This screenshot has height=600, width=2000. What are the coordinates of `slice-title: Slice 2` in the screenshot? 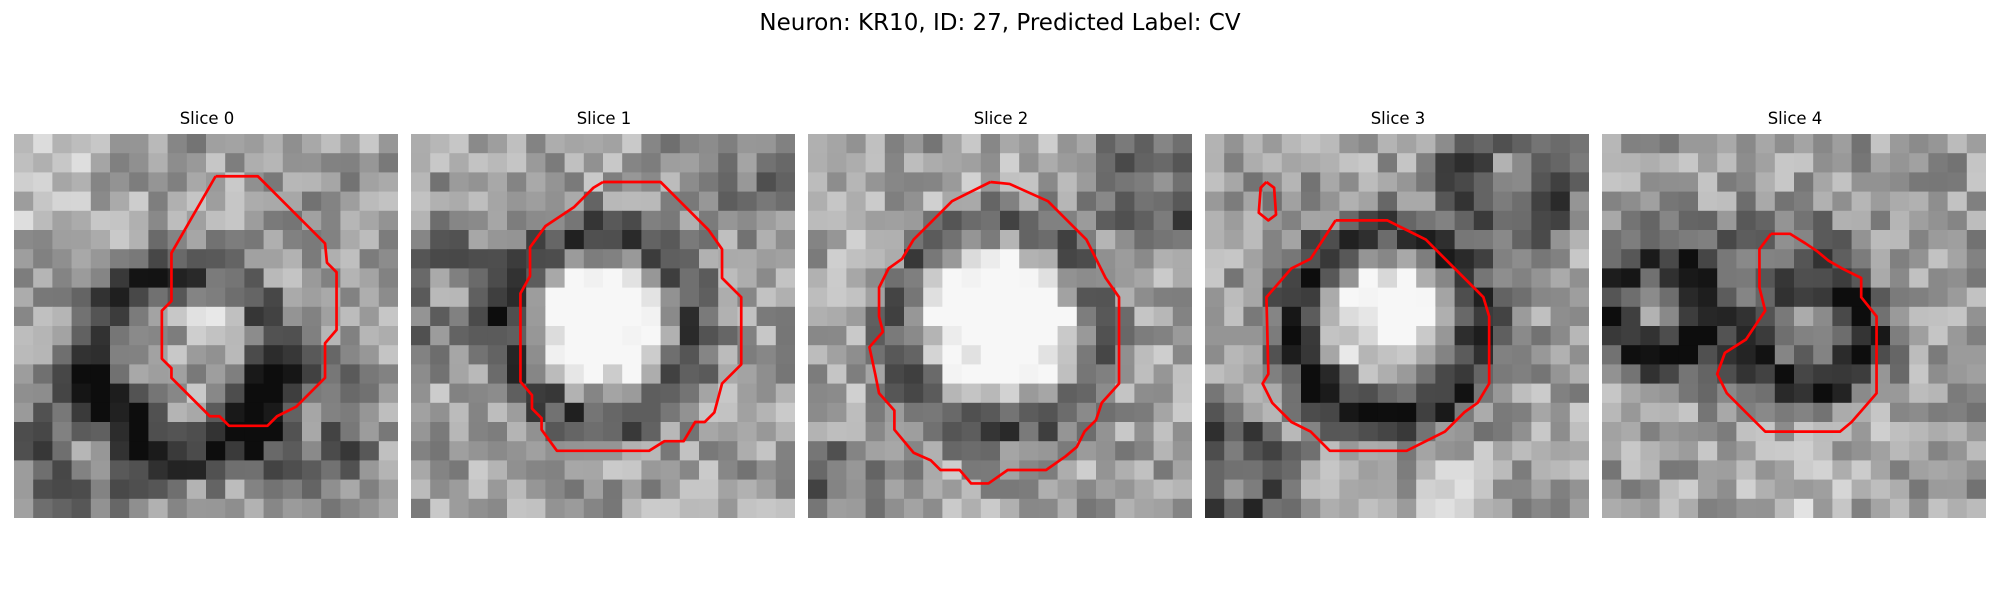 It's located at (1001, 118).